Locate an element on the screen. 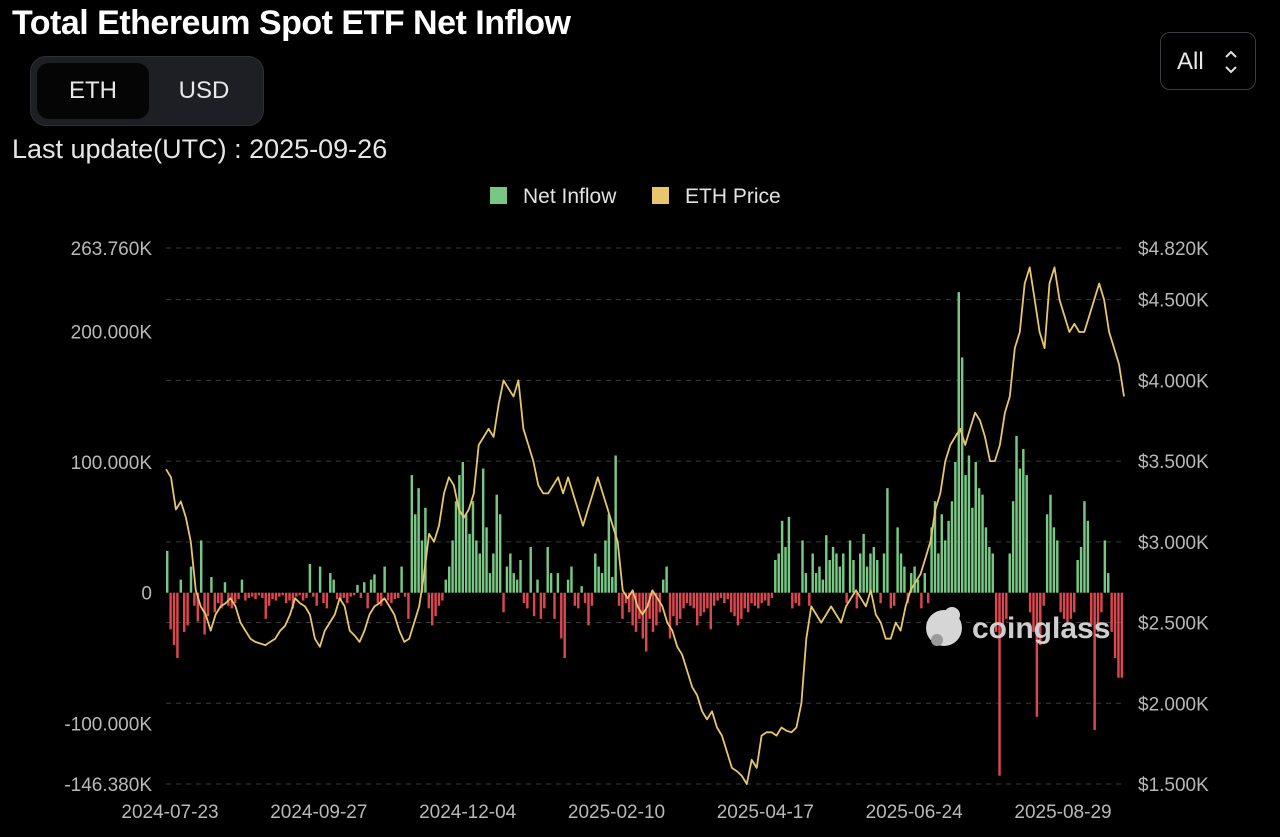 This screenshot has height=837, width=1280. toggle-eth-button: ETH is located at coordinates (93, 91).